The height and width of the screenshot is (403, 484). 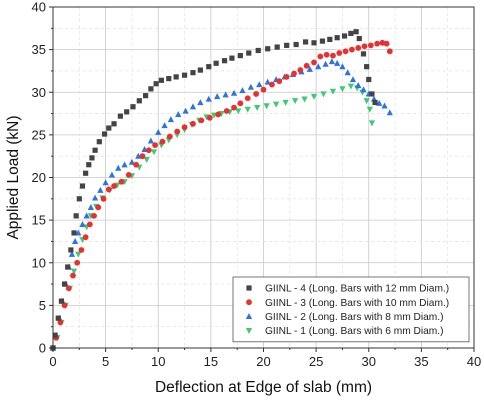 I want to click on legend-box, so click(x=351, y=309).